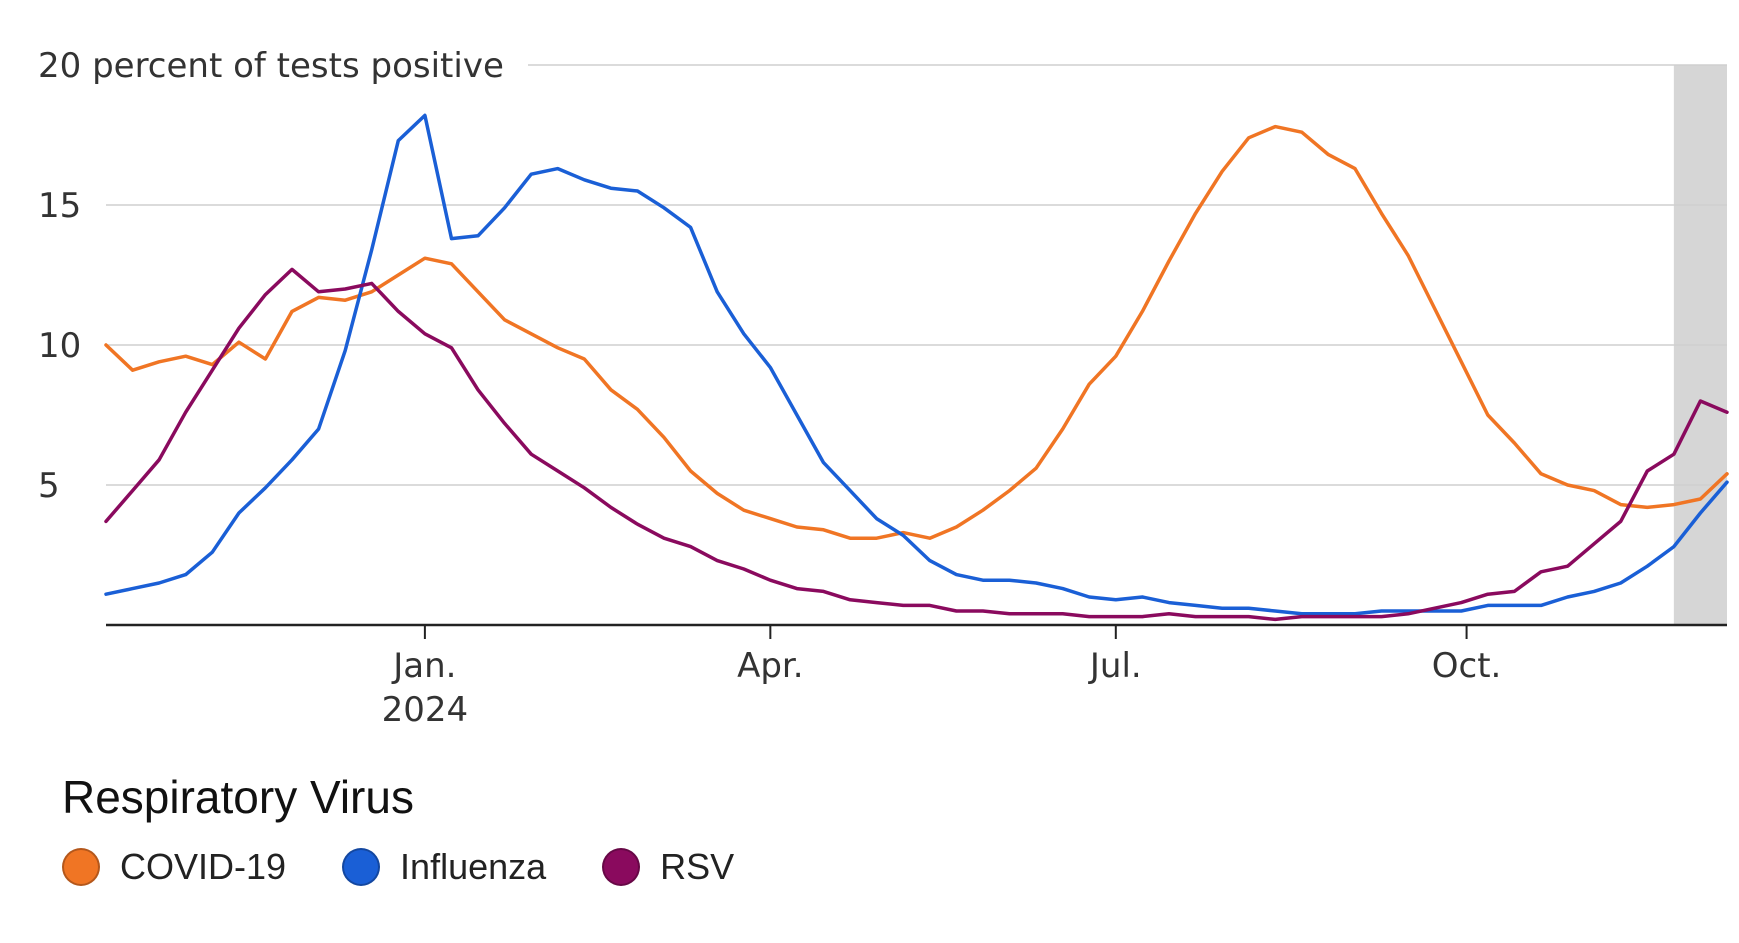 This screenshot has height=943, width=1739. Describe the element at coordinates (426, 829) in the screenshot. I see `legend: Respiratory Virus COVID-19 Influenza RSV` at that location.